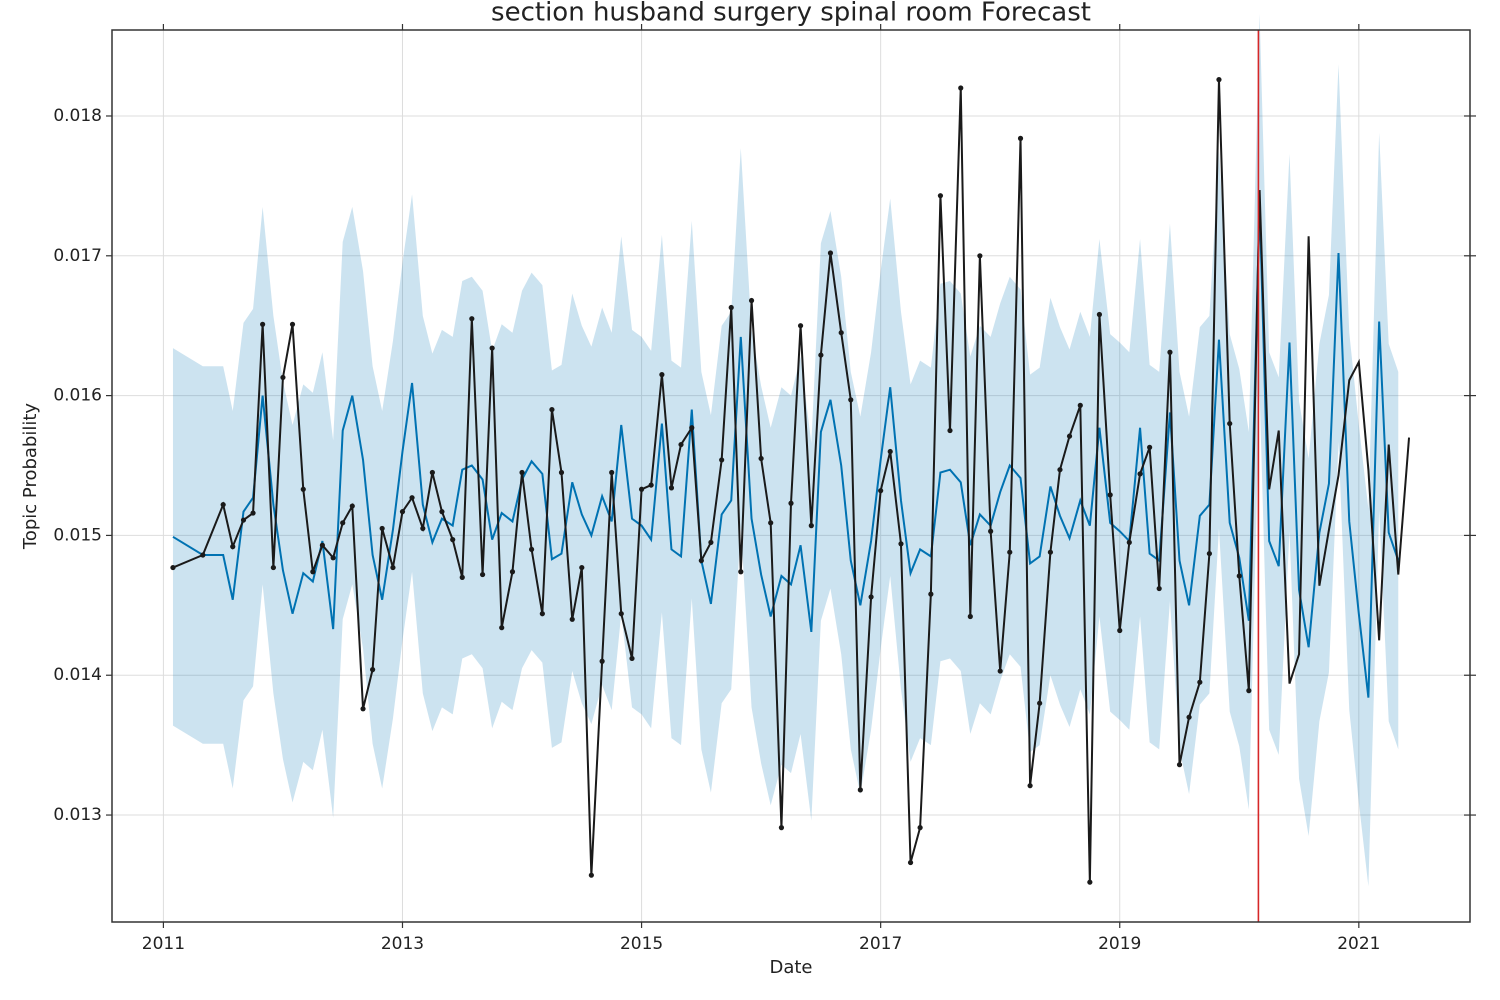 The width and height of the screenshot is (1500, 1000). Describe the element at coordinates (402, 944) in the screenshot. I see `x-tick-label: 2013` at that location.